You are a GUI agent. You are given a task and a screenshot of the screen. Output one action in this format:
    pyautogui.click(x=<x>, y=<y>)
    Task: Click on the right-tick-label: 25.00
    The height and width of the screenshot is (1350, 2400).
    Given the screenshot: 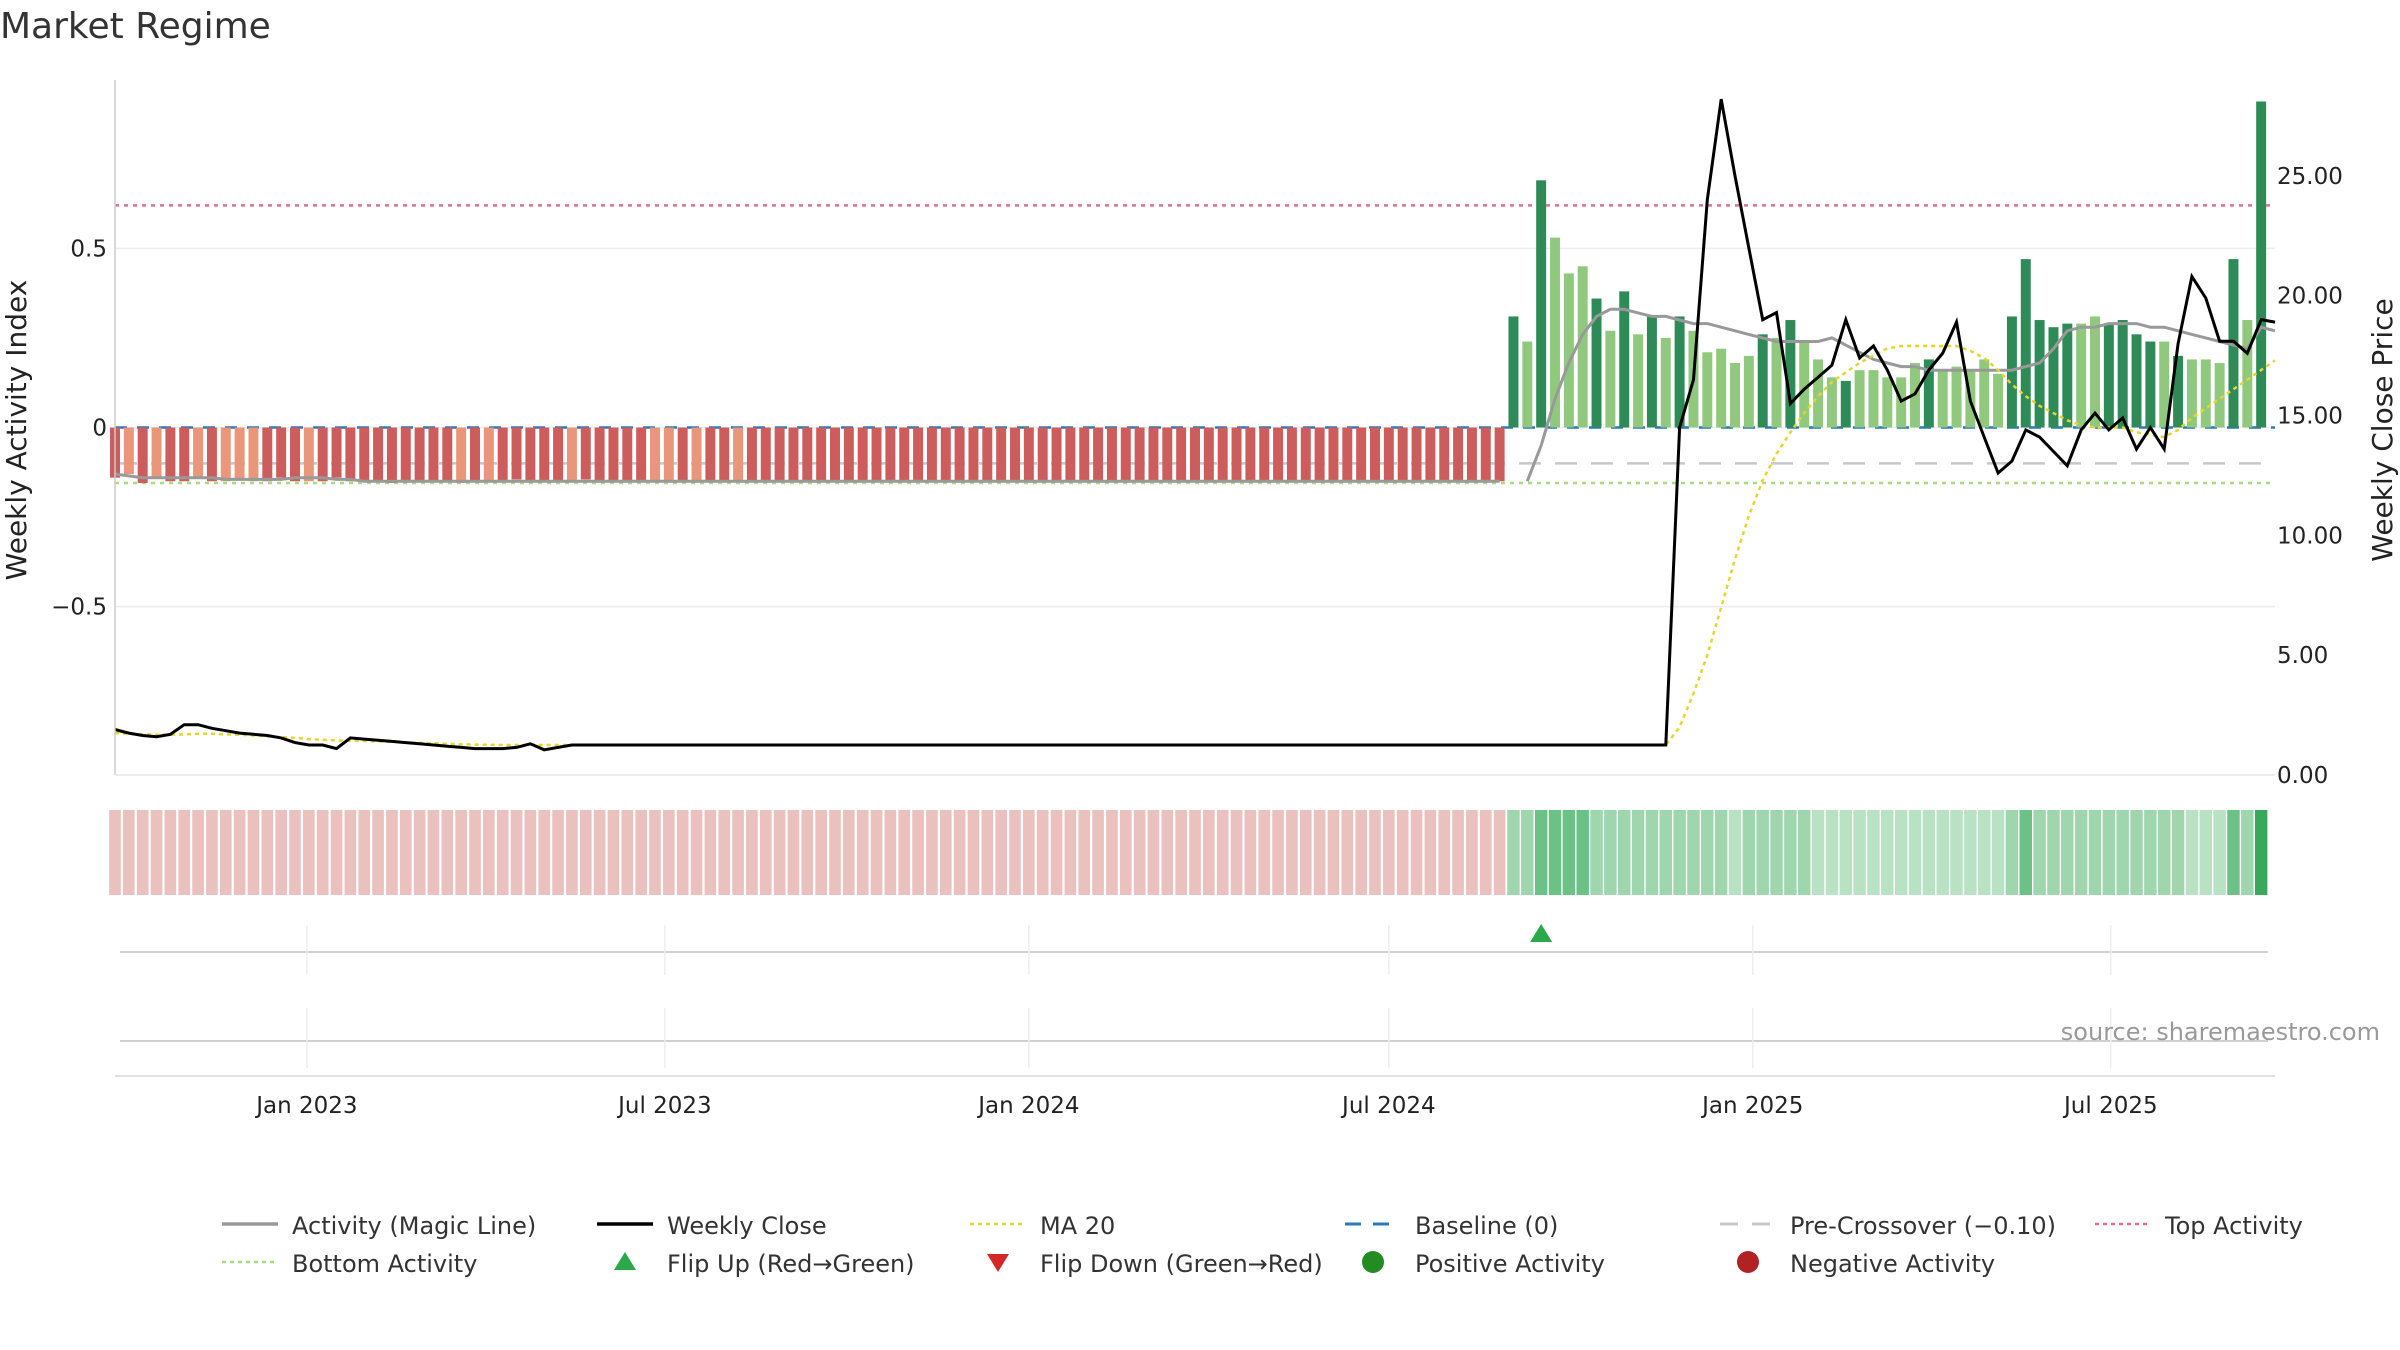 What is the action you would take?
    pyautogui.click(x=2310, y=177)
    